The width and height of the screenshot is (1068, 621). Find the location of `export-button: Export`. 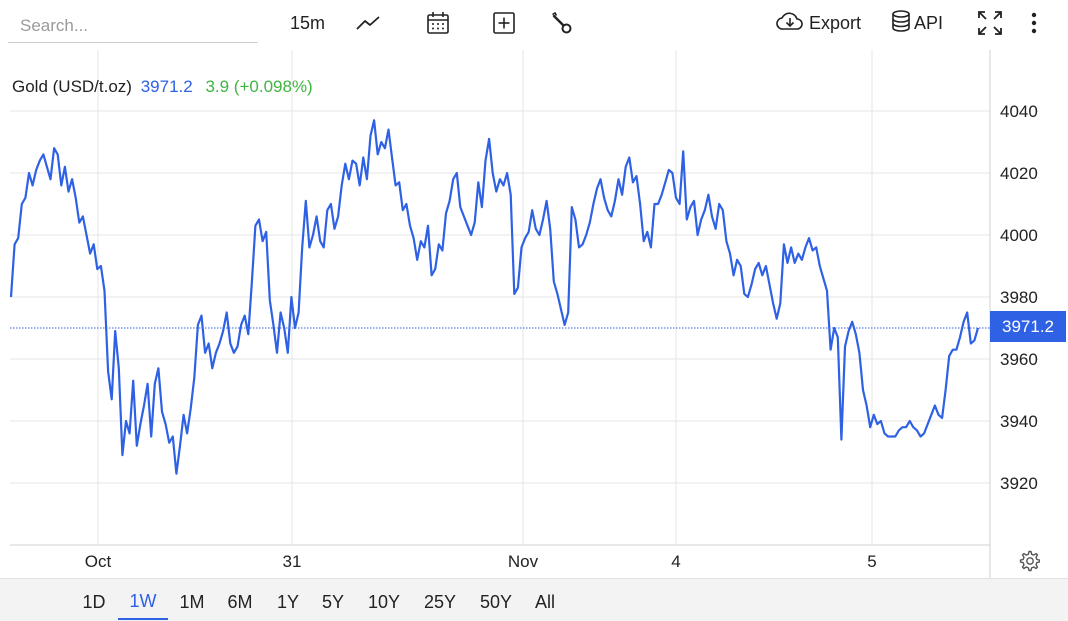

export-button: Export is located at coordinates (818, 23).